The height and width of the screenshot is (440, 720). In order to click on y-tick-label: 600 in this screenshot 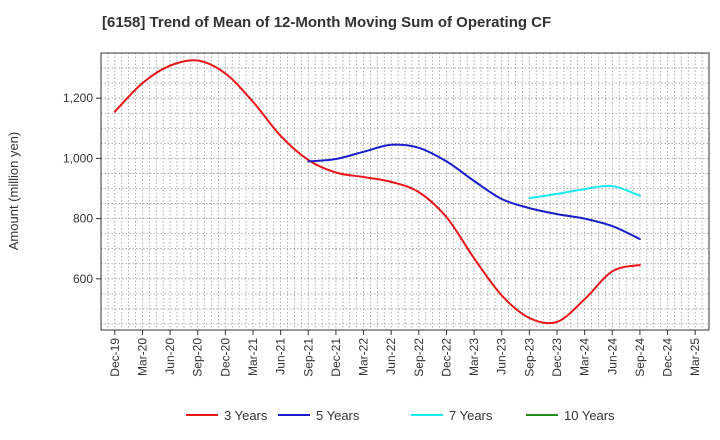, I will do `click(83, 279)`.